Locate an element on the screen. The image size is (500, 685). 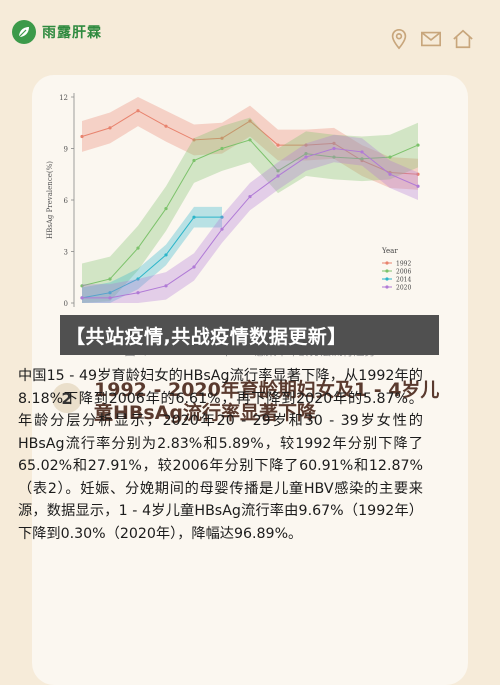
y-tick-label: 0 is located at coordinates (66, 304).